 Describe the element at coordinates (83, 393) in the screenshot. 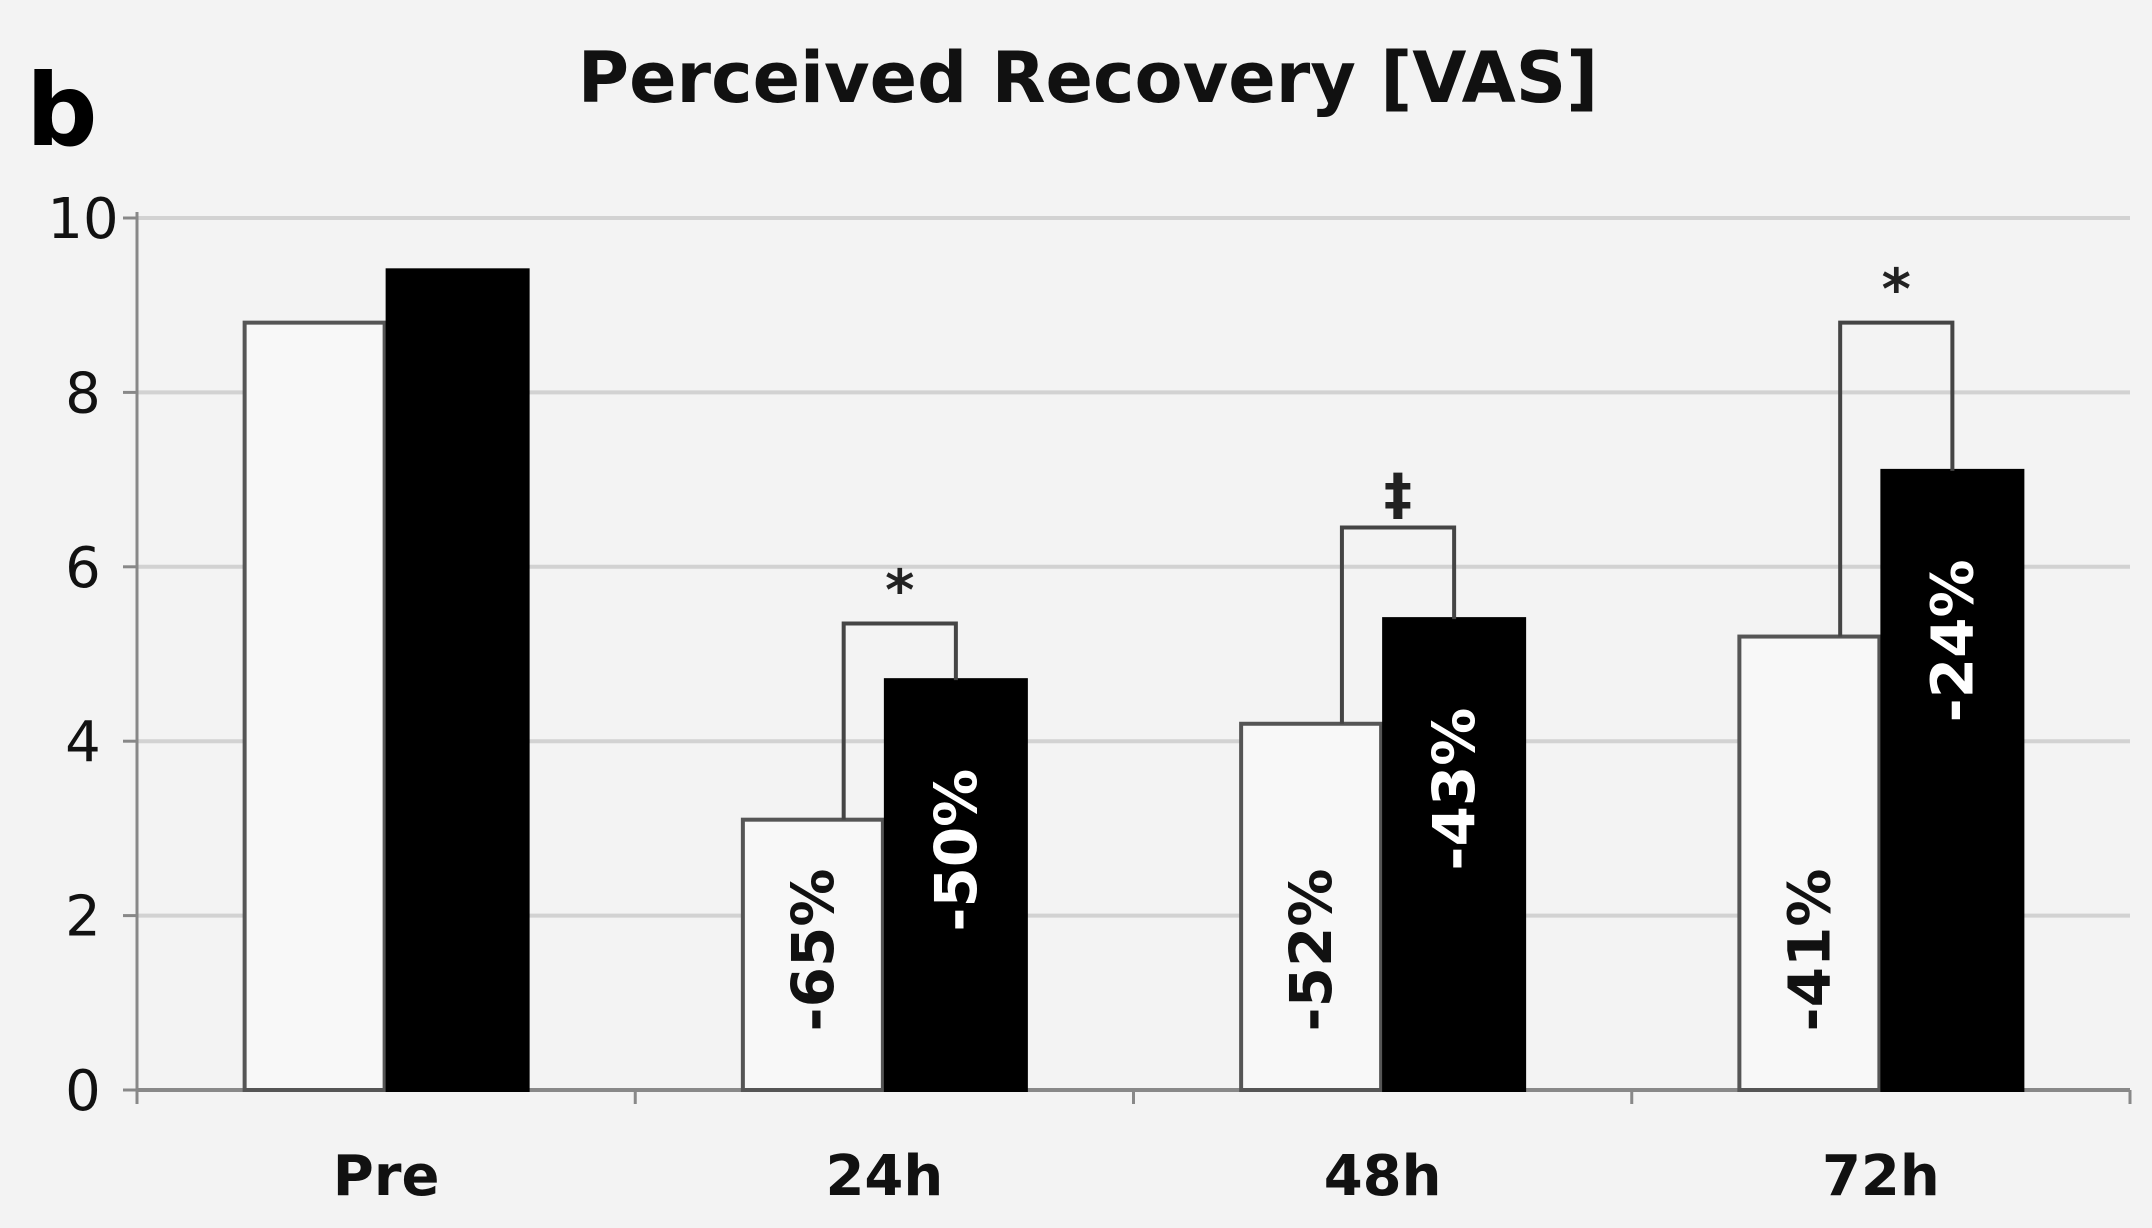

I see `y-tick-label: 8` at that location.